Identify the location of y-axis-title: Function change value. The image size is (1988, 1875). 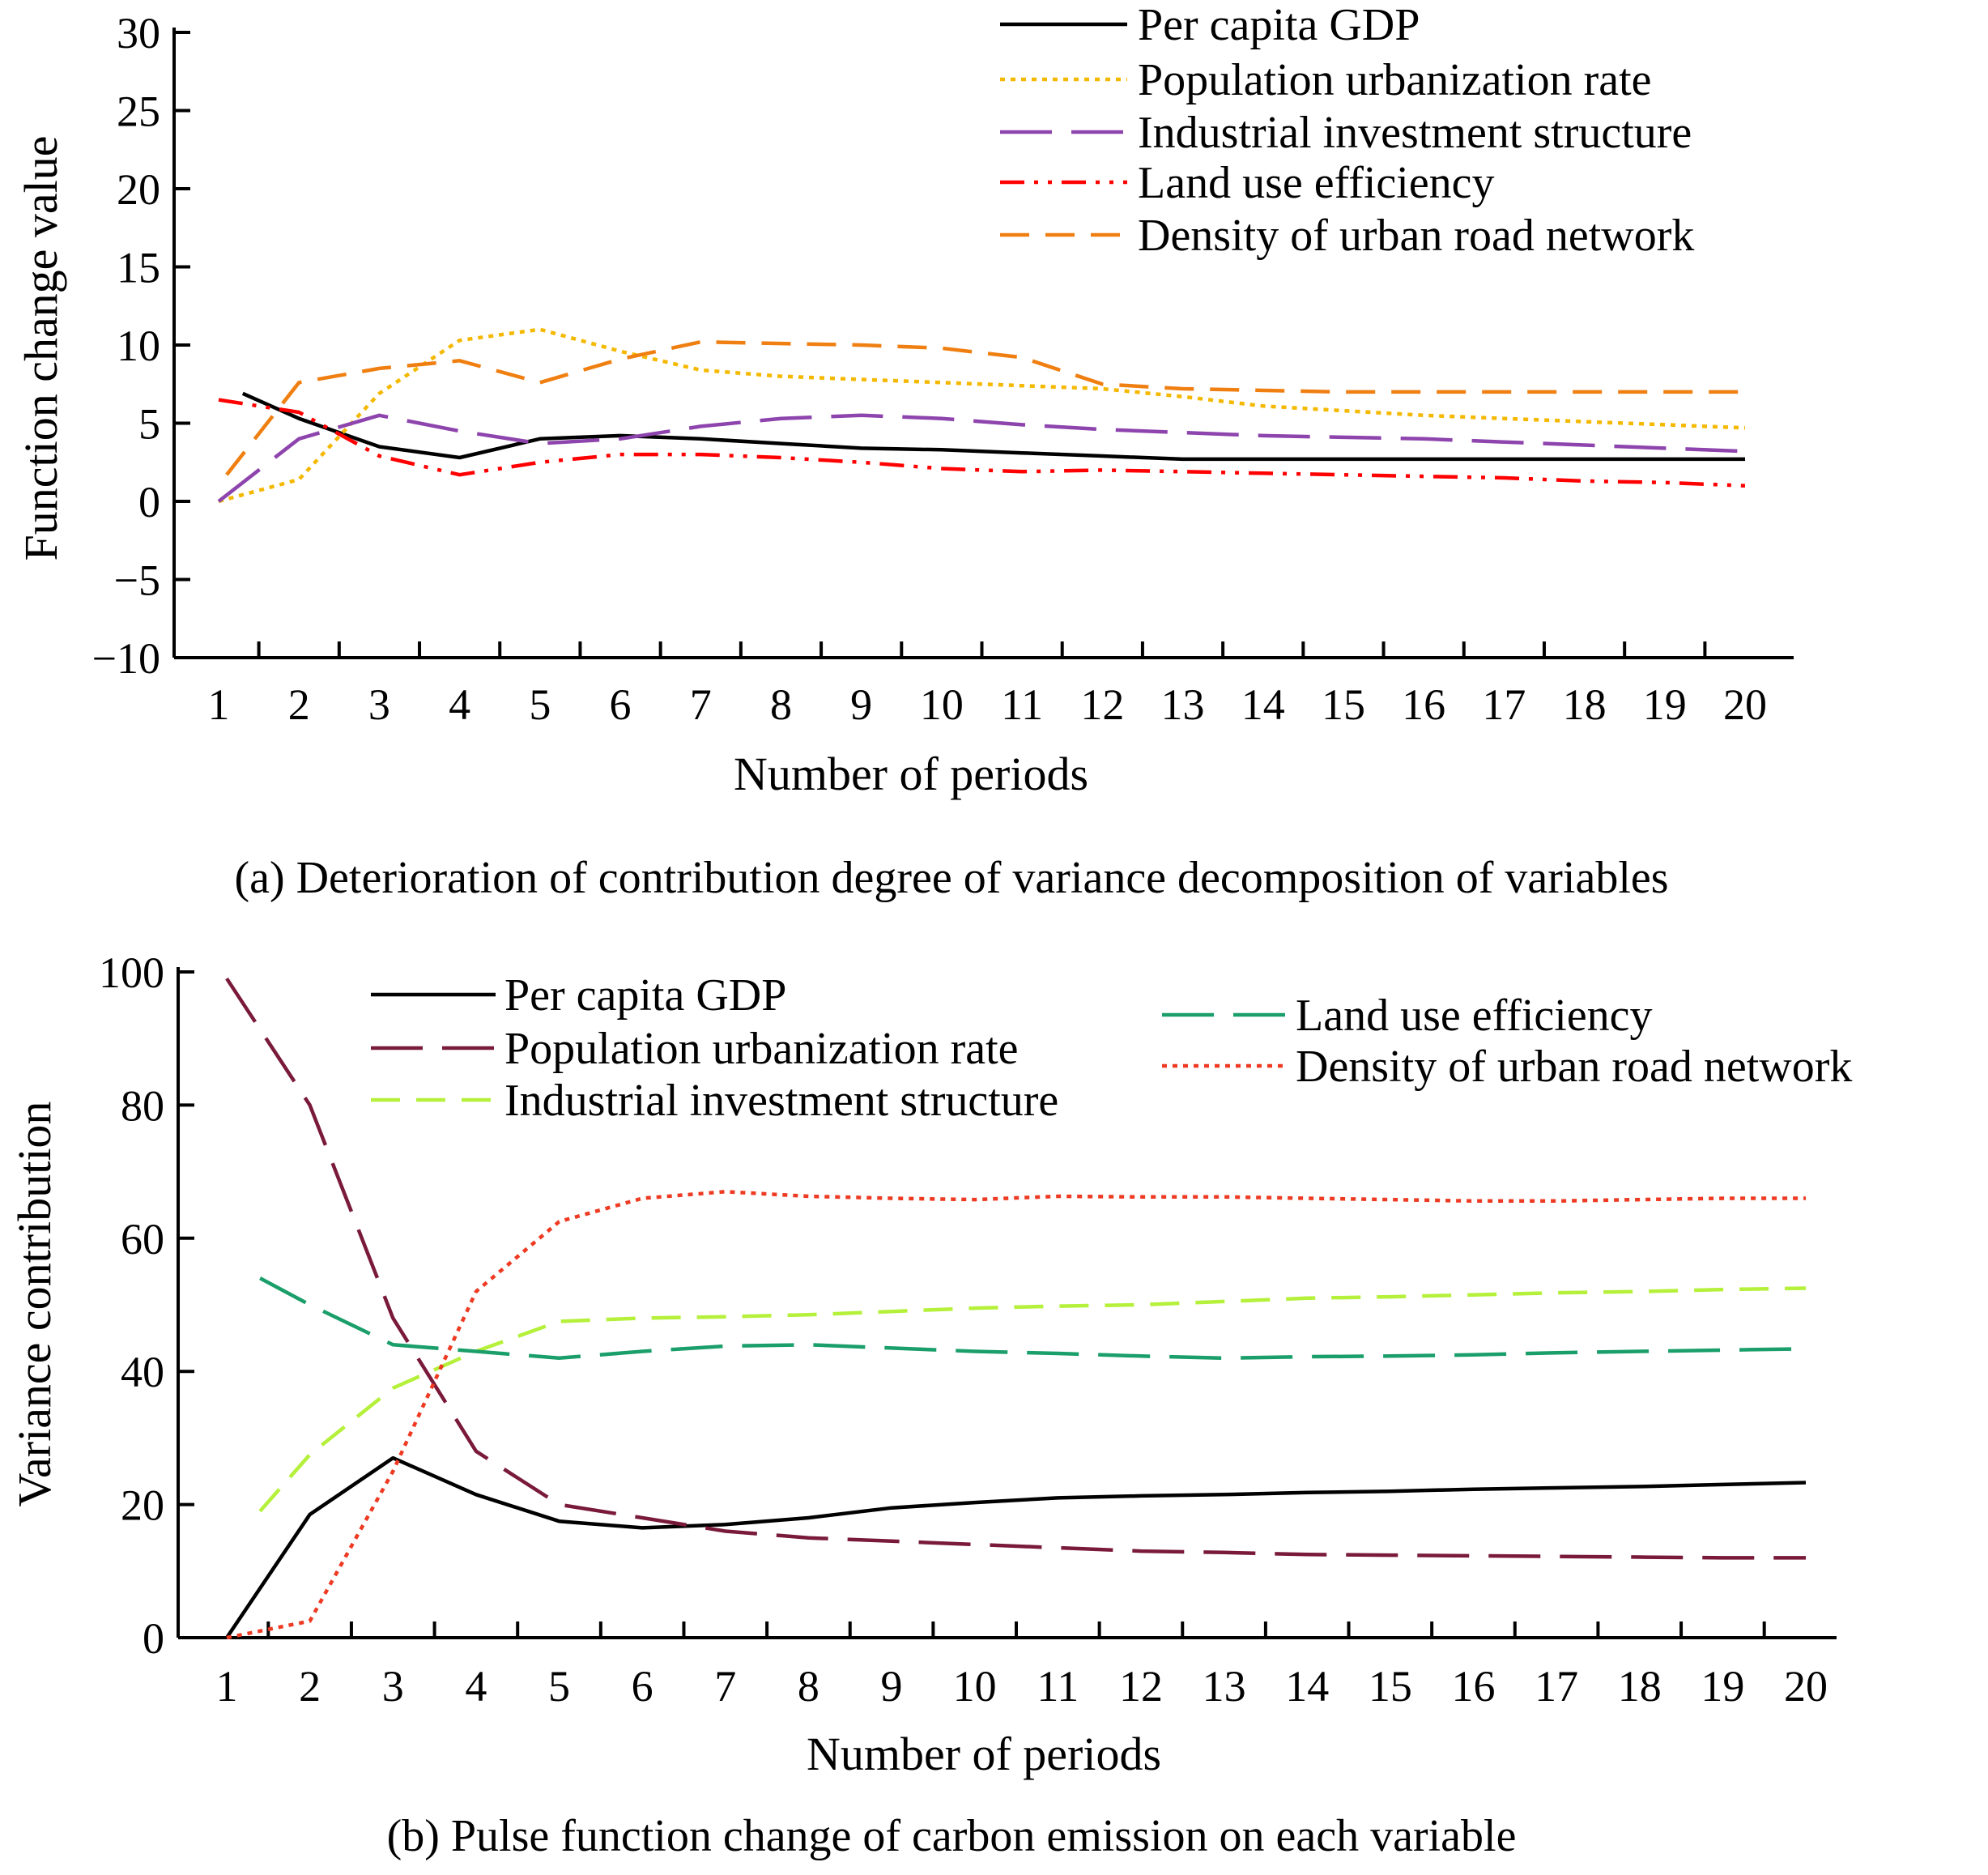
(41, 347).